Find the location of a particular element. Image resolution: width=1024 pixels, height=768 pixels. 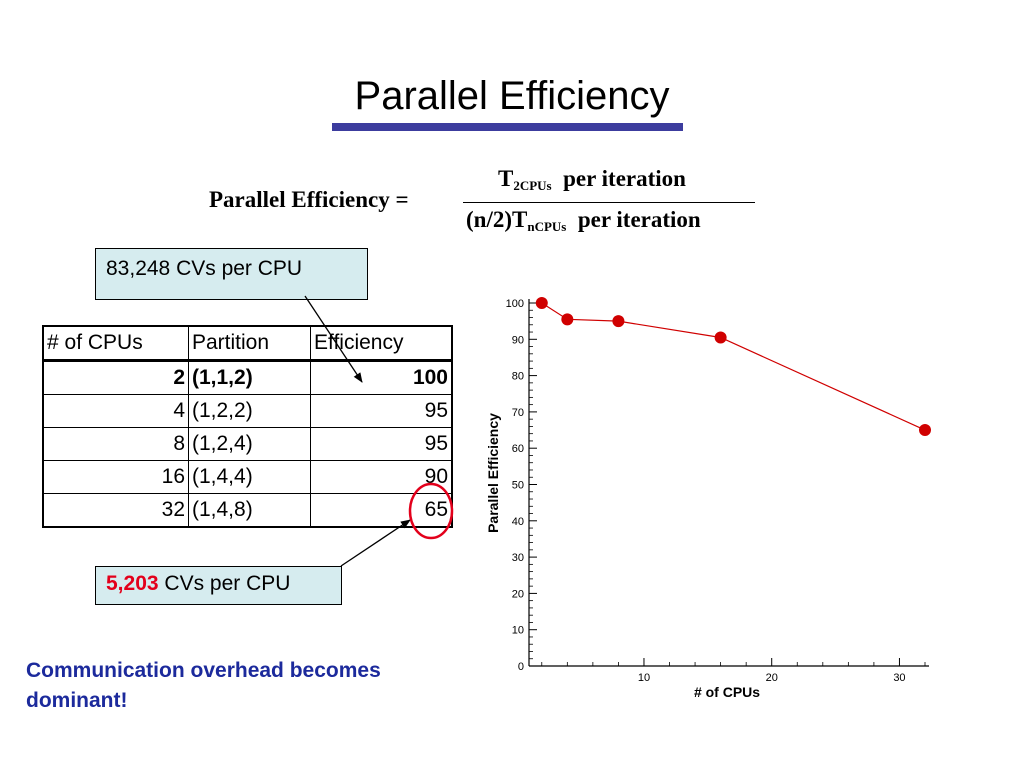

y-tick-label: 30 is located at coordinates (518, 558).